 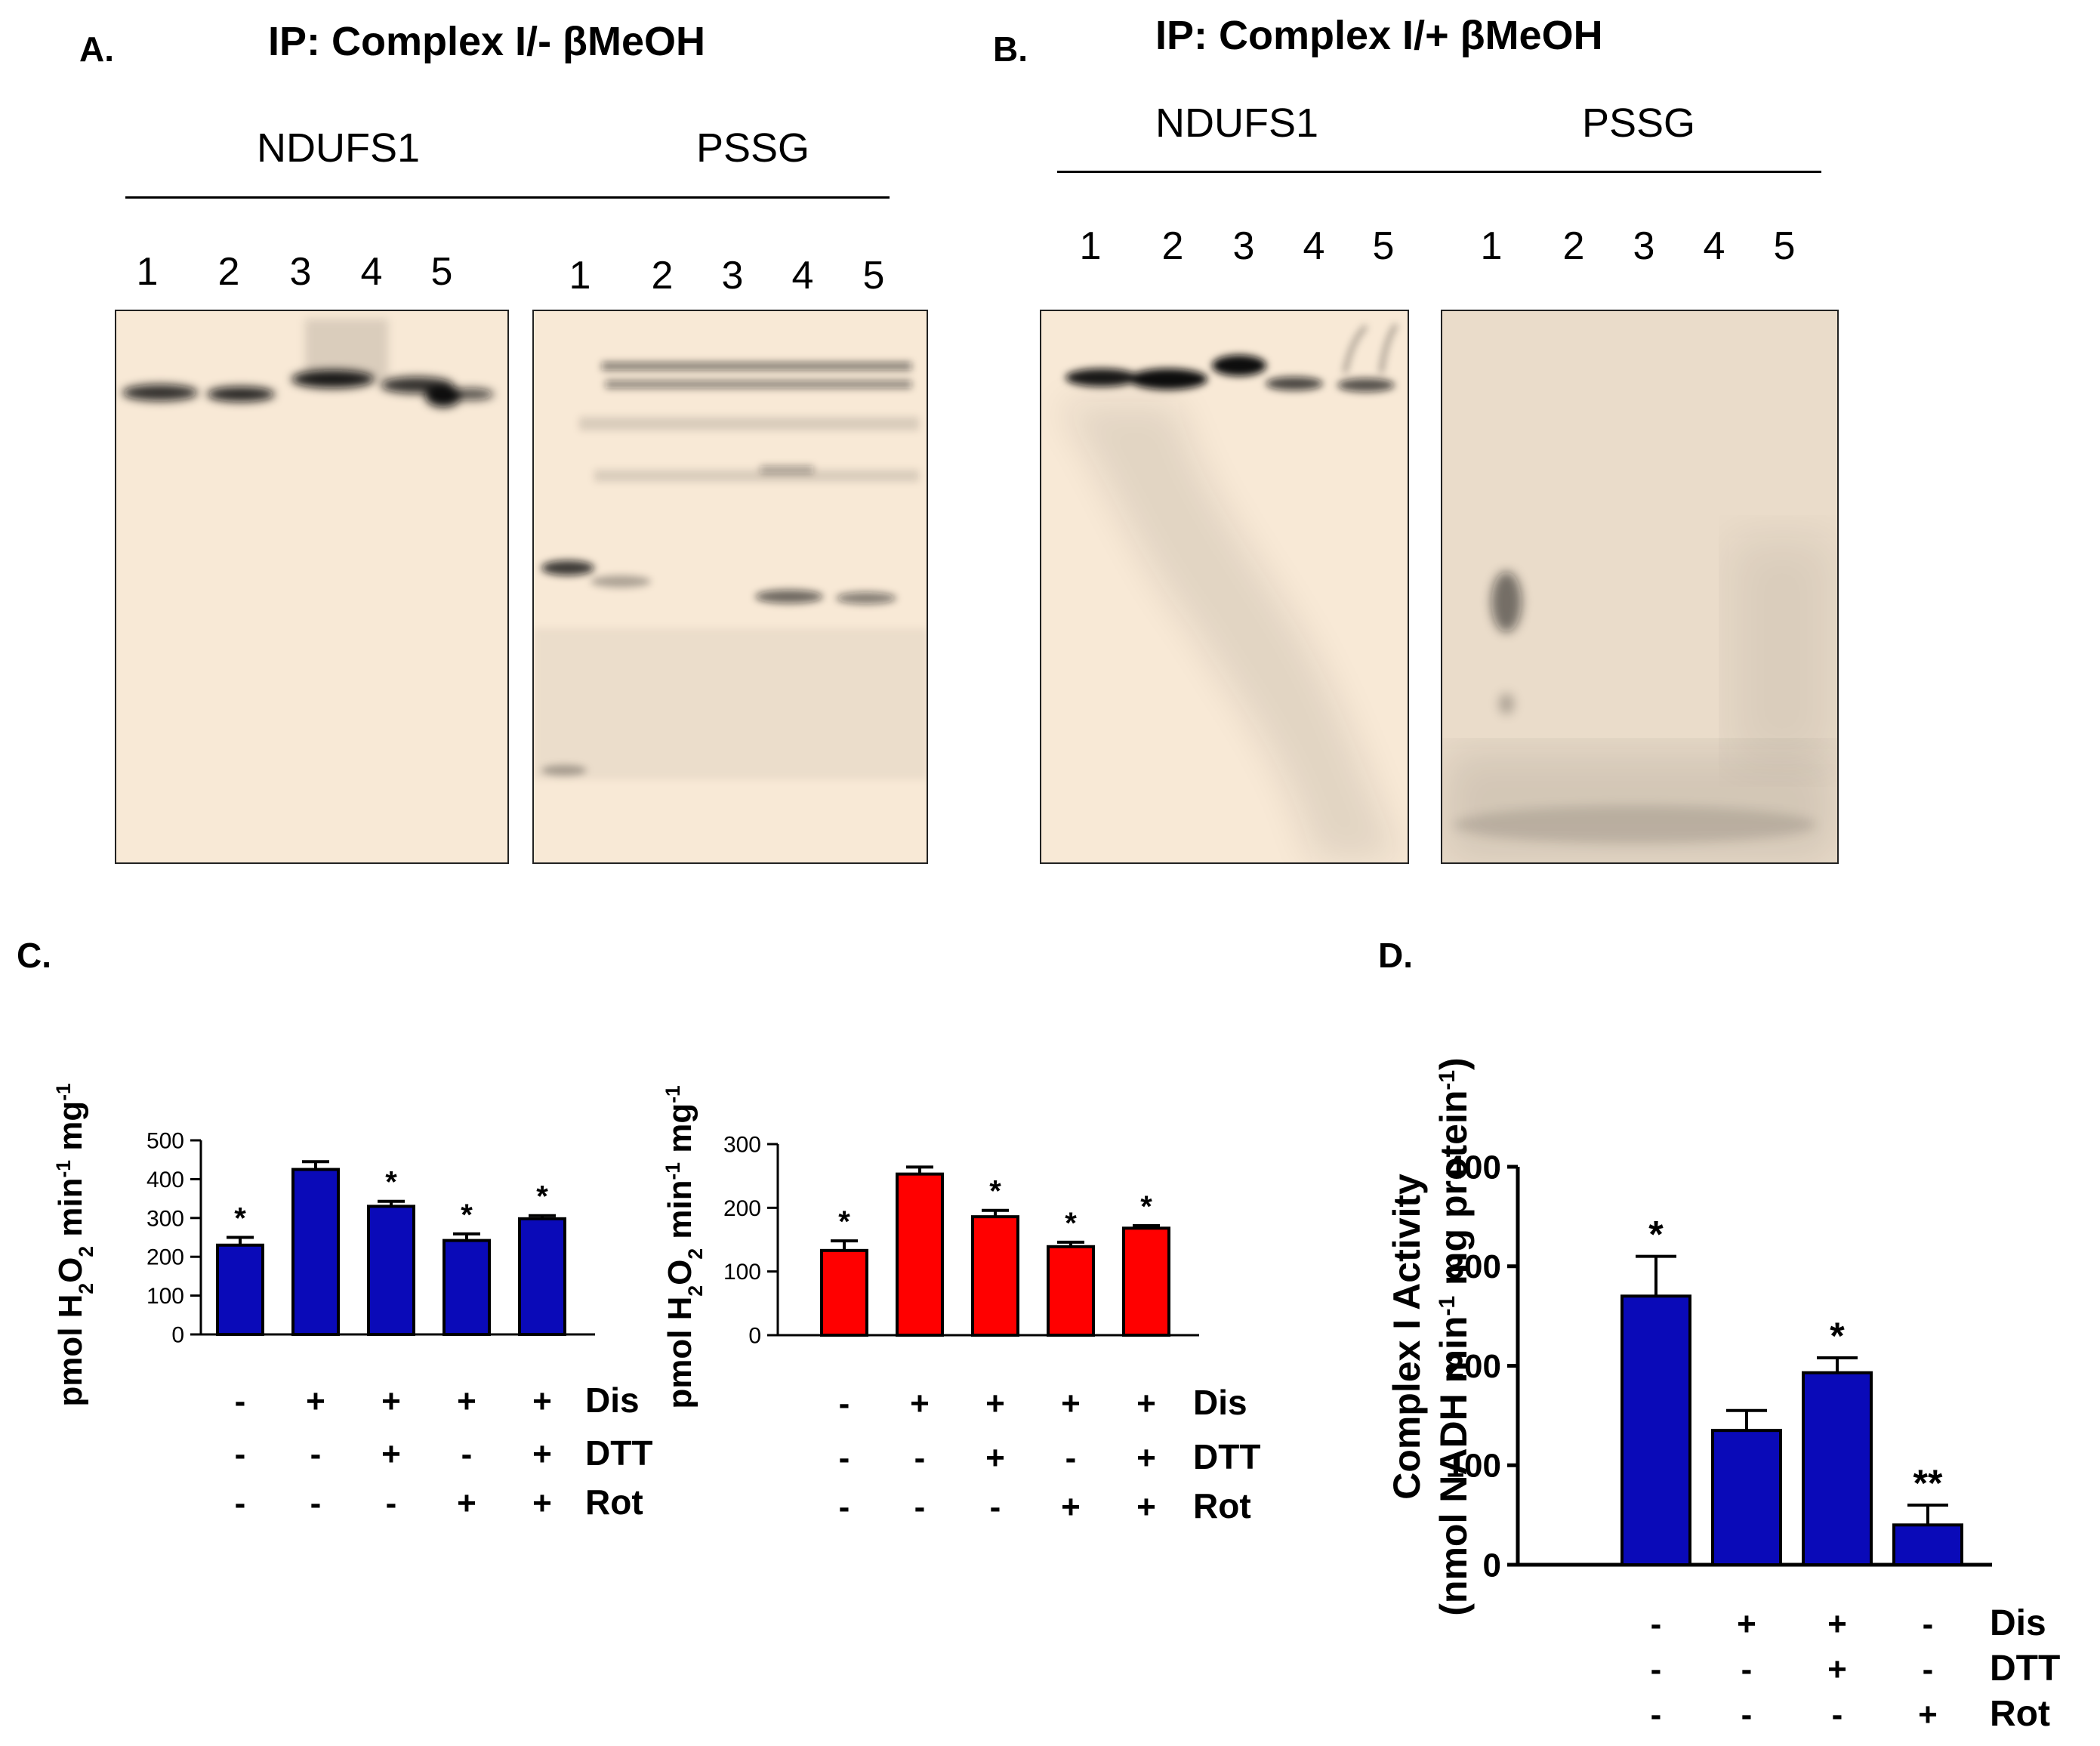 What do you see at coordinates (679, 1353) in the screenshot?
I see `y-axis-label-part: pmol H` at bounding box center [679, 1353].